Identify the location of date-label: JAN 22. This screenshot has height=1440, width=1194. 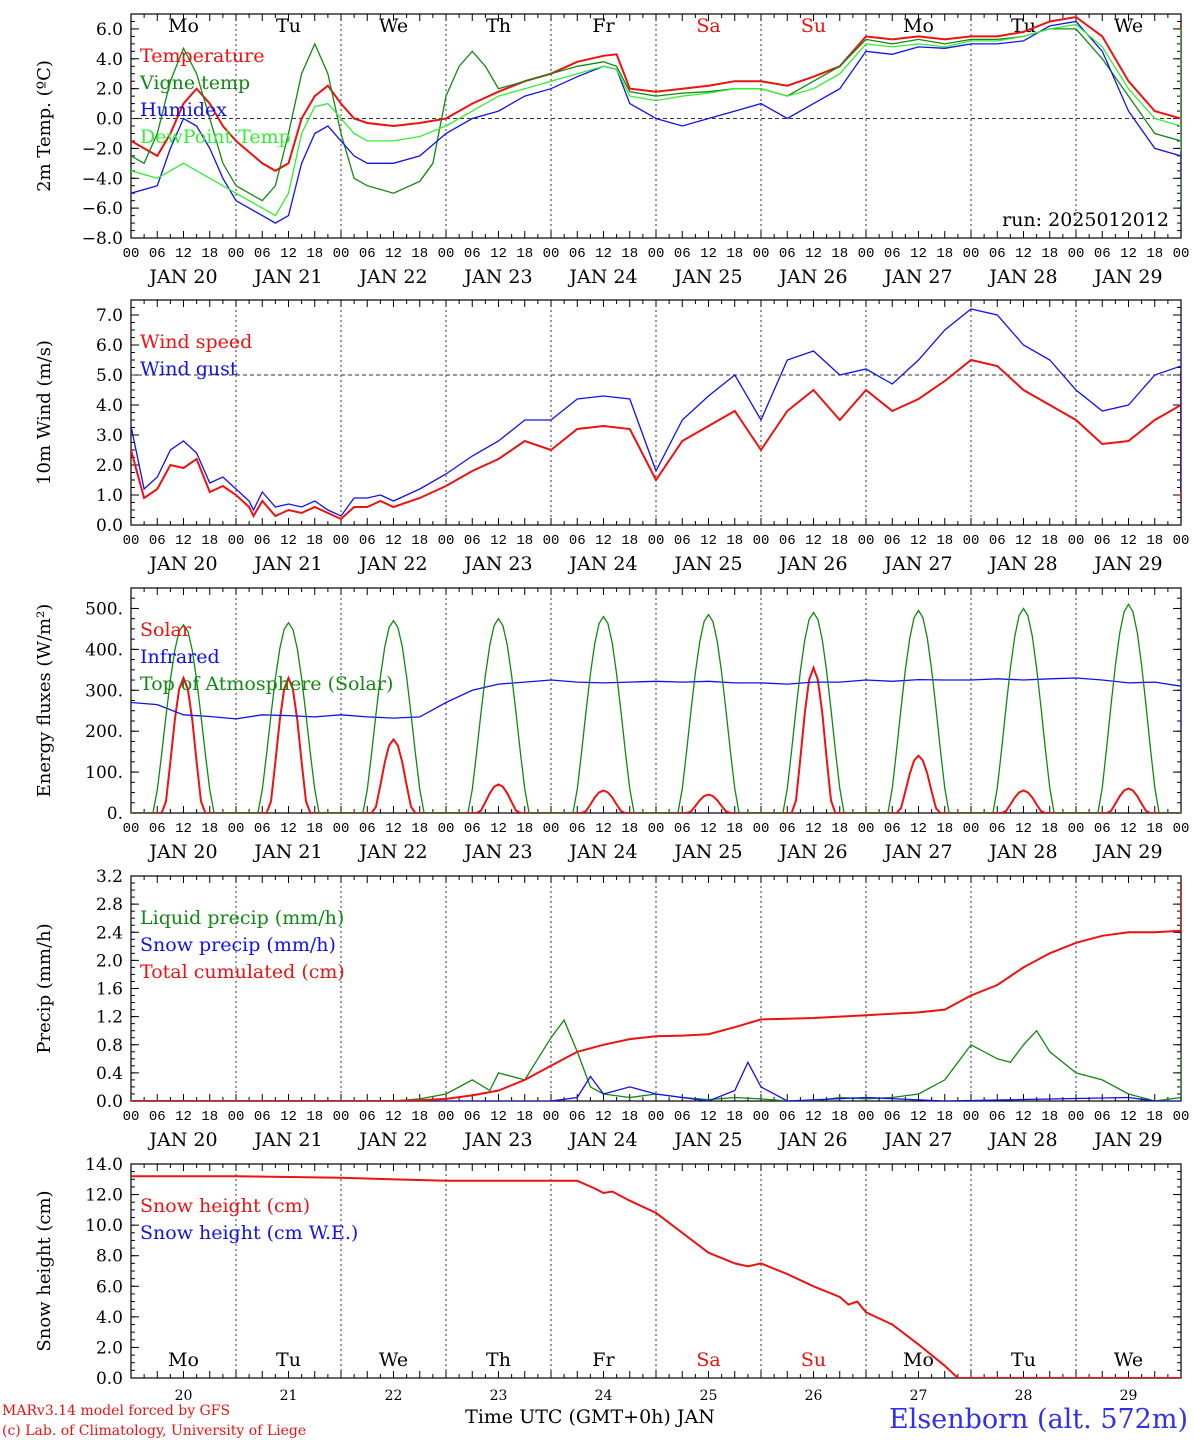
(392, 852).